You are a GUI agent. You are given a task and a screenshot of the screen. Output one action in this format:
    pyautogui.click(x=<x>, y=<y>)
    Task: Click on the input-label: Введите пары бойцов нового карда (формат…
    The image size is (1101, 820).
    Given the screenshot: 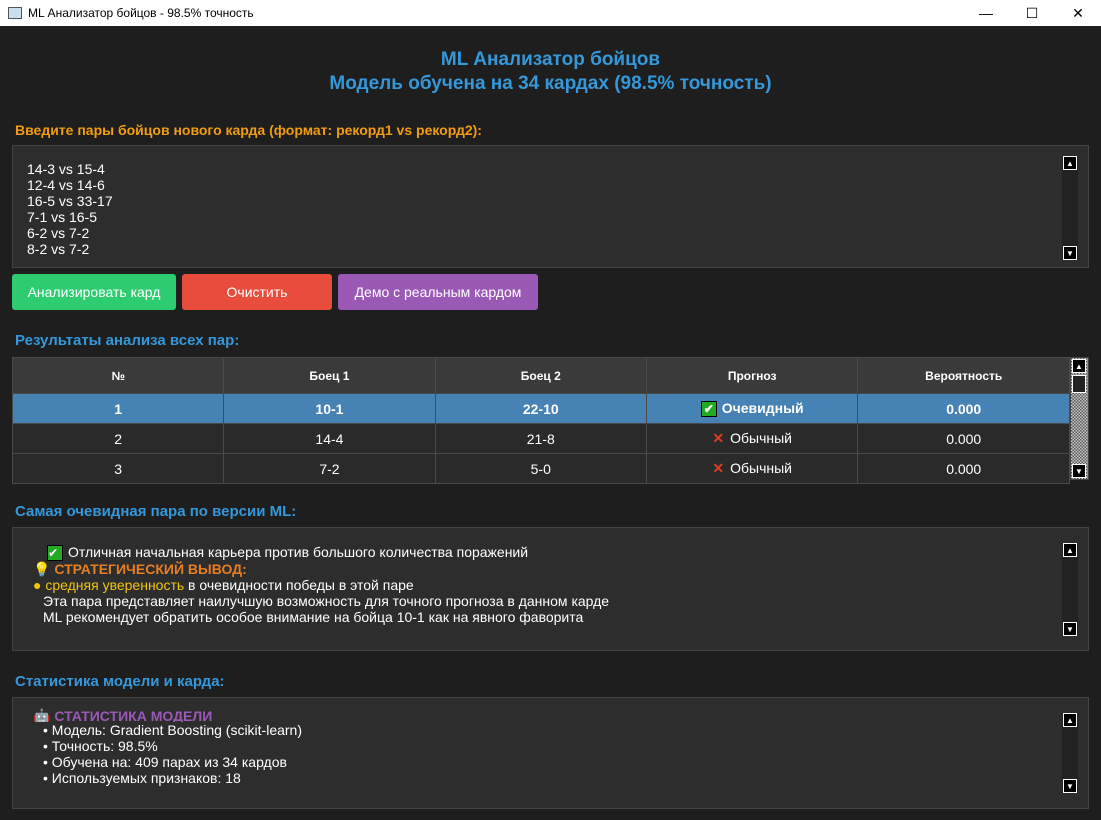 What is the action you would take?
    pyautogui.click(x=248, y=130)
    